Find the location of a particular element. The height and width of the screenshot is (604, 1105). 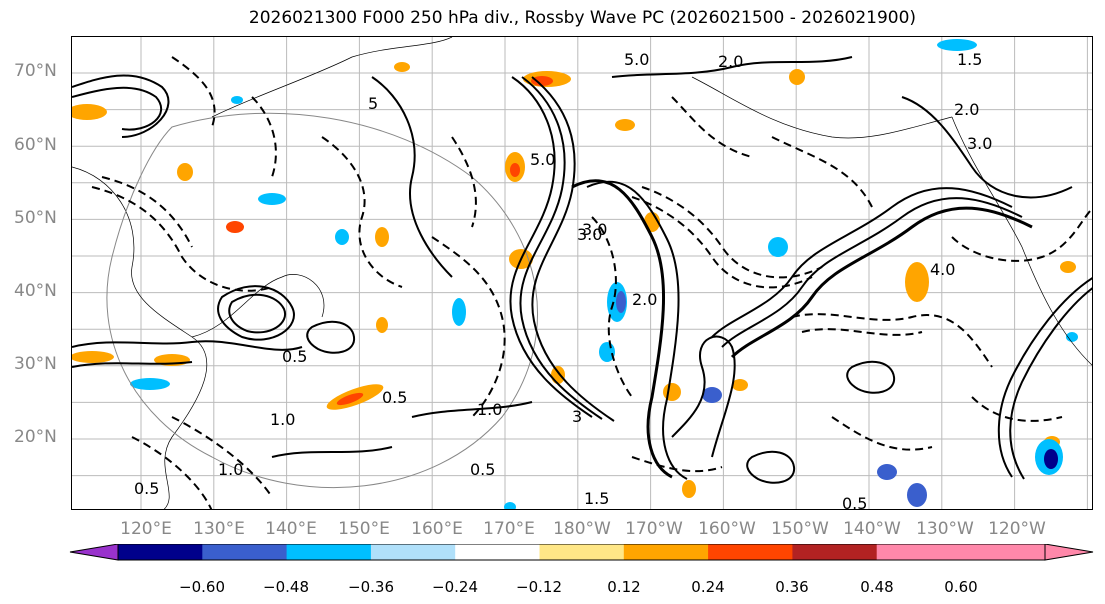

colorbar is located at coordinates (581, 552).